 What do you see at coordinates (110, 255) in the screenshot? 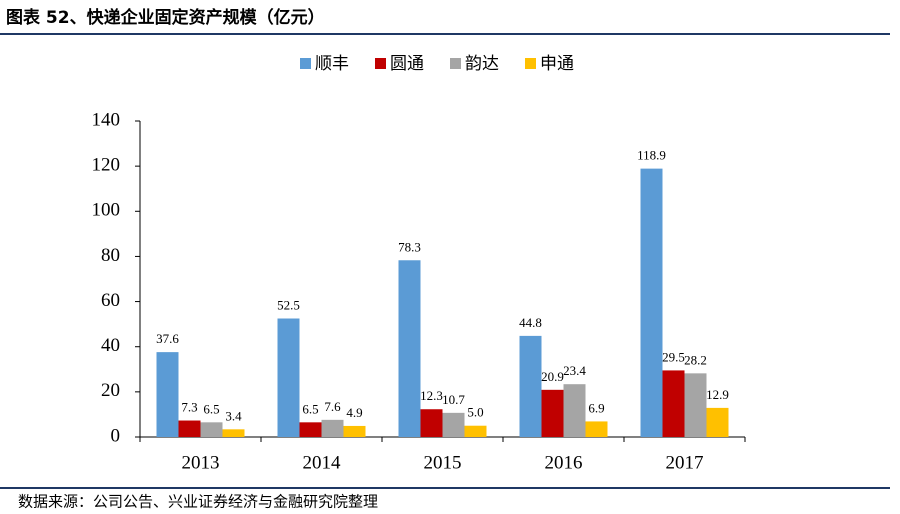
I see `y-tick-label: 80` at bounding box center [110, 255].